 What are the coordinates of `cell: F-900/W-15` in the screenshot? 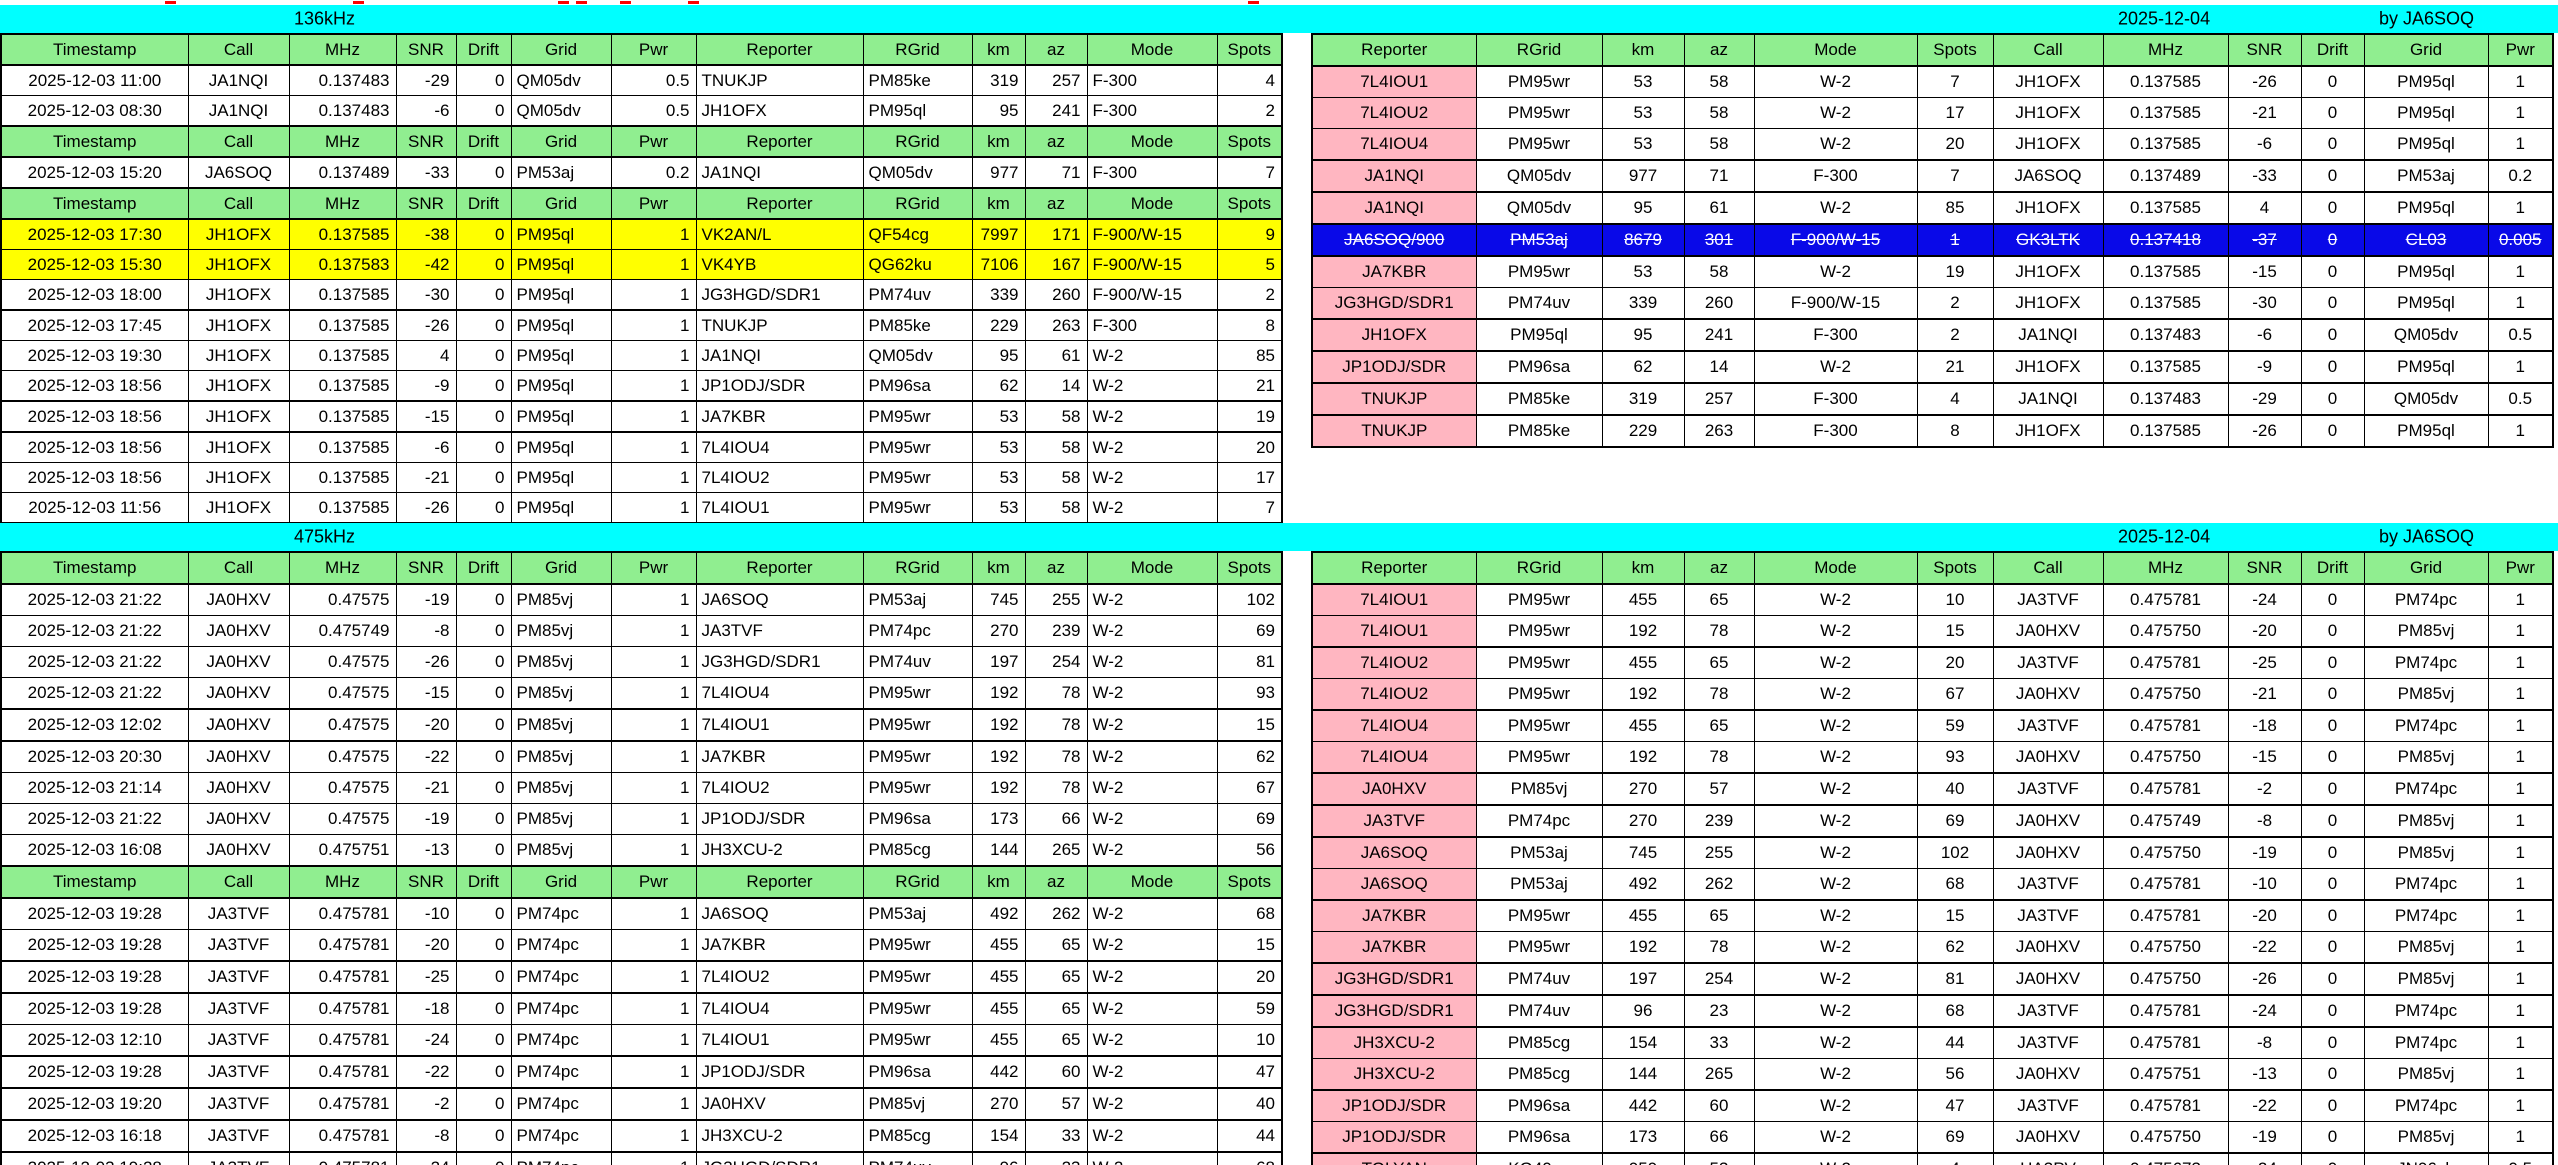 It's located at (1835, 303).